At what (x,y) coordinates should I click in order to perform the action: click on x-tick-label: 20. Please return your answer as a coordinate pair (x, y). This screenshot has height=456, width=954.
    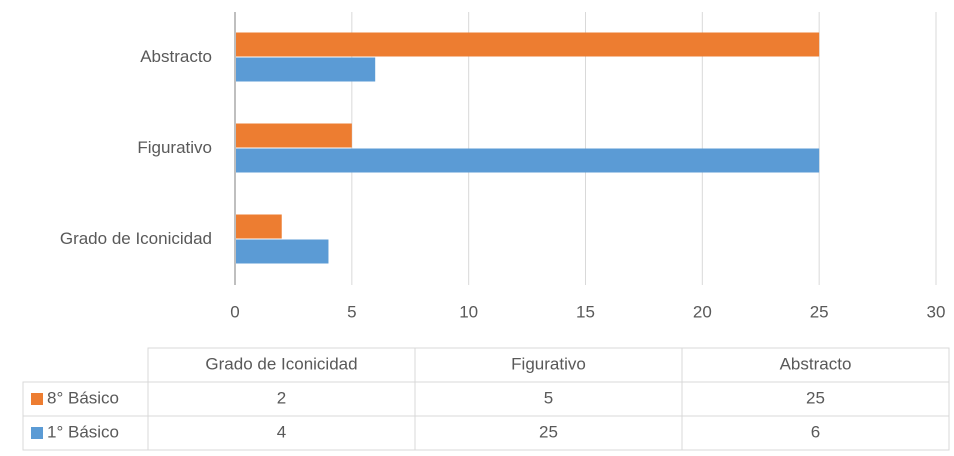
    Looking at the image, I should click on (702, 311).